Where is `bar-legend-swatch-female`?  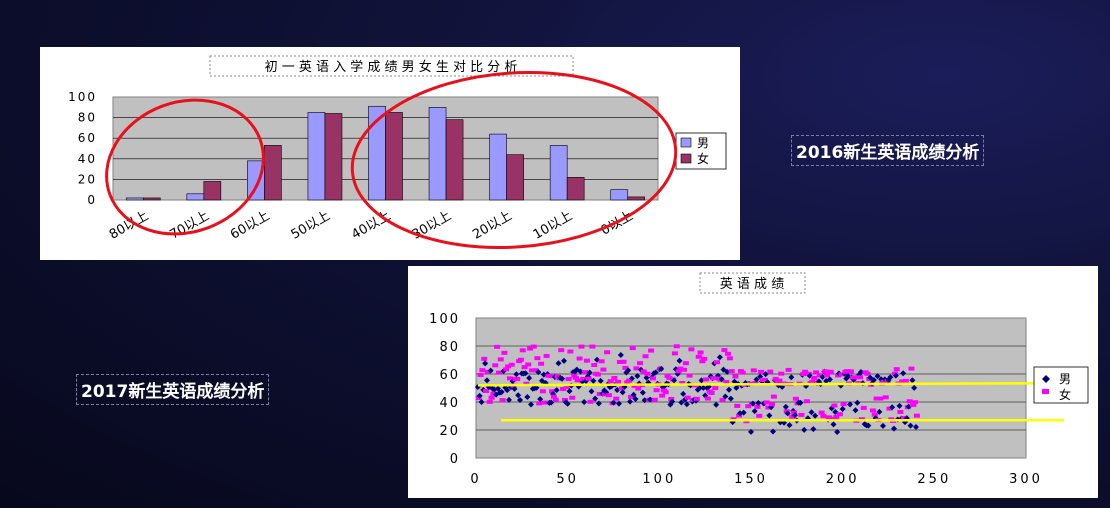
bar-legend-swatch-female is located at coordinates (686, 158).